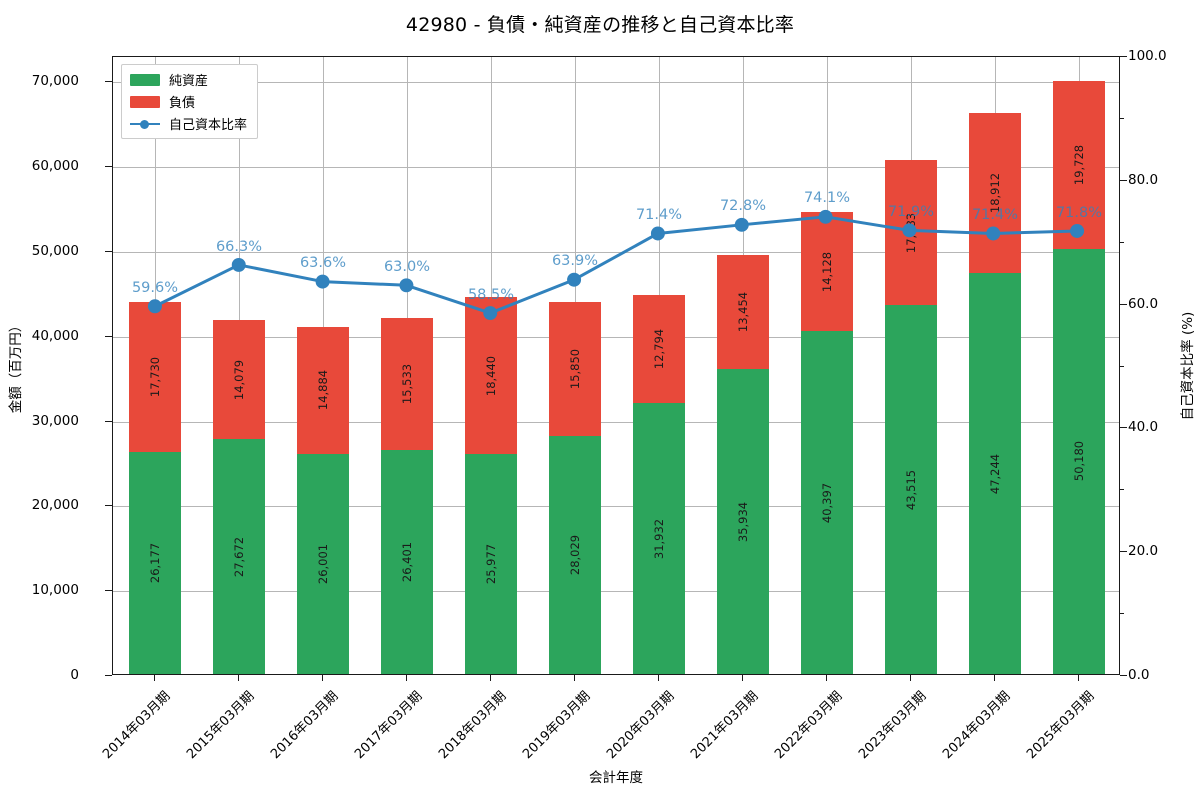  I want to click on bar-segment-liability: 15,533, so click(407, 384).